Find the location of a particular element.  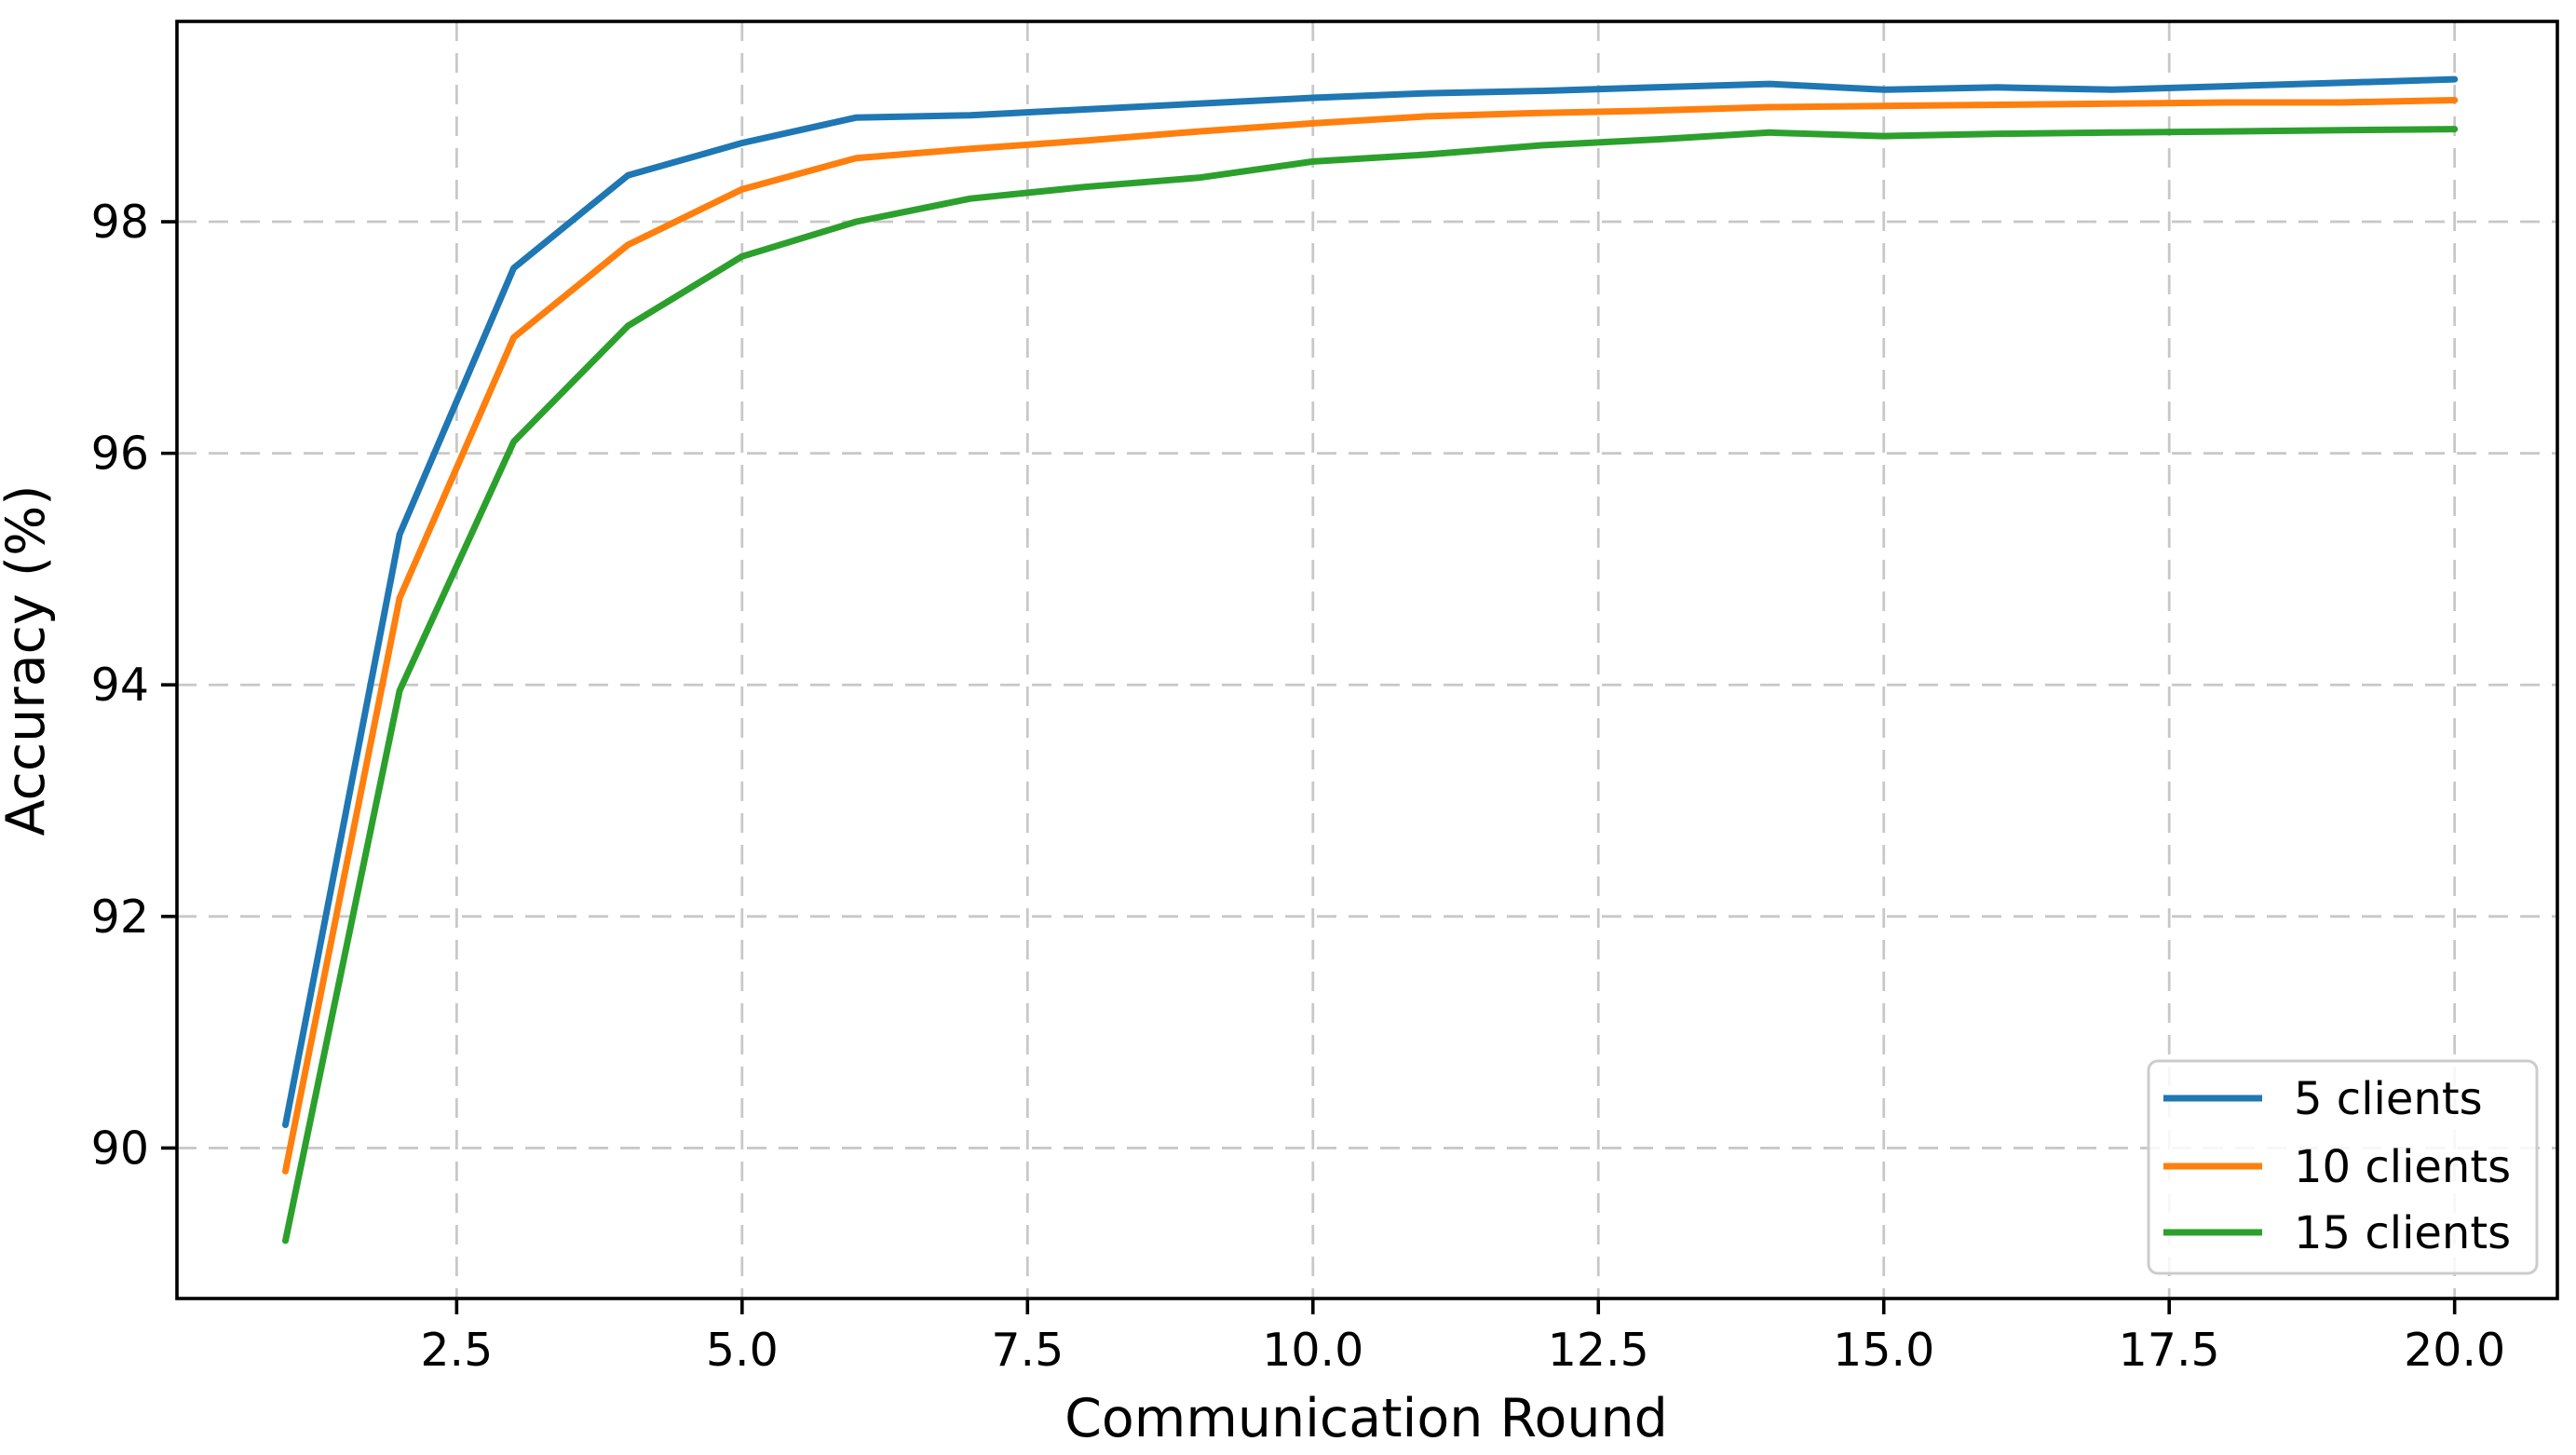

x-tick-label: 20.0 is located at coordinates (2454, 1350).